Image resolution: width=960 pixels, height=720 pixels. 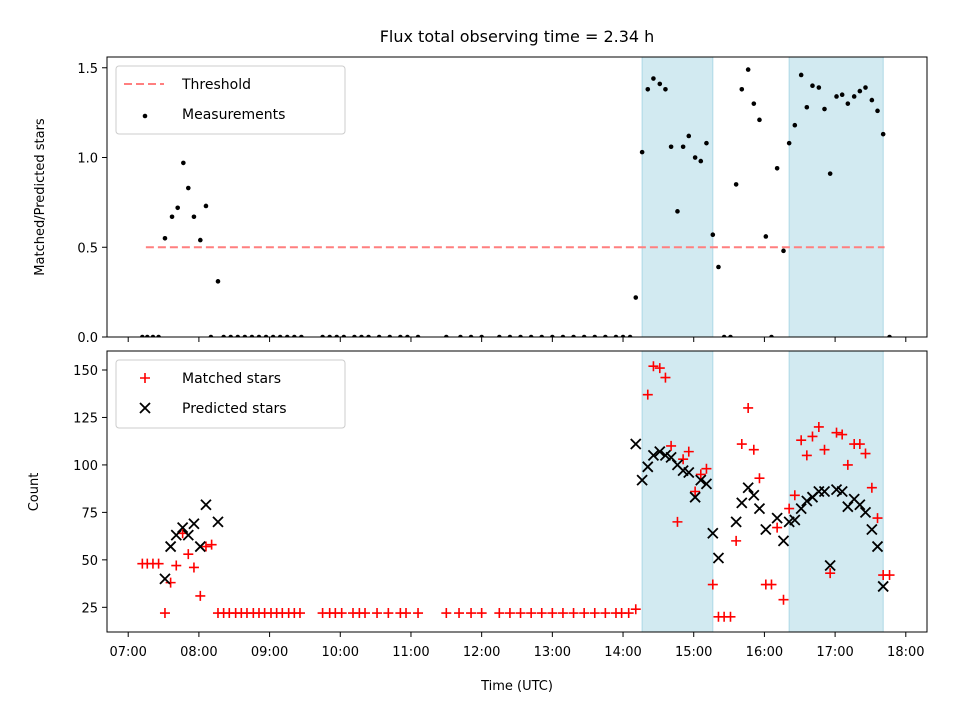 What do you see at coordinates (516, 686) in the screenshot?
I see `x-axis-label: Time (UTC)` at bounding box center [516, 686].